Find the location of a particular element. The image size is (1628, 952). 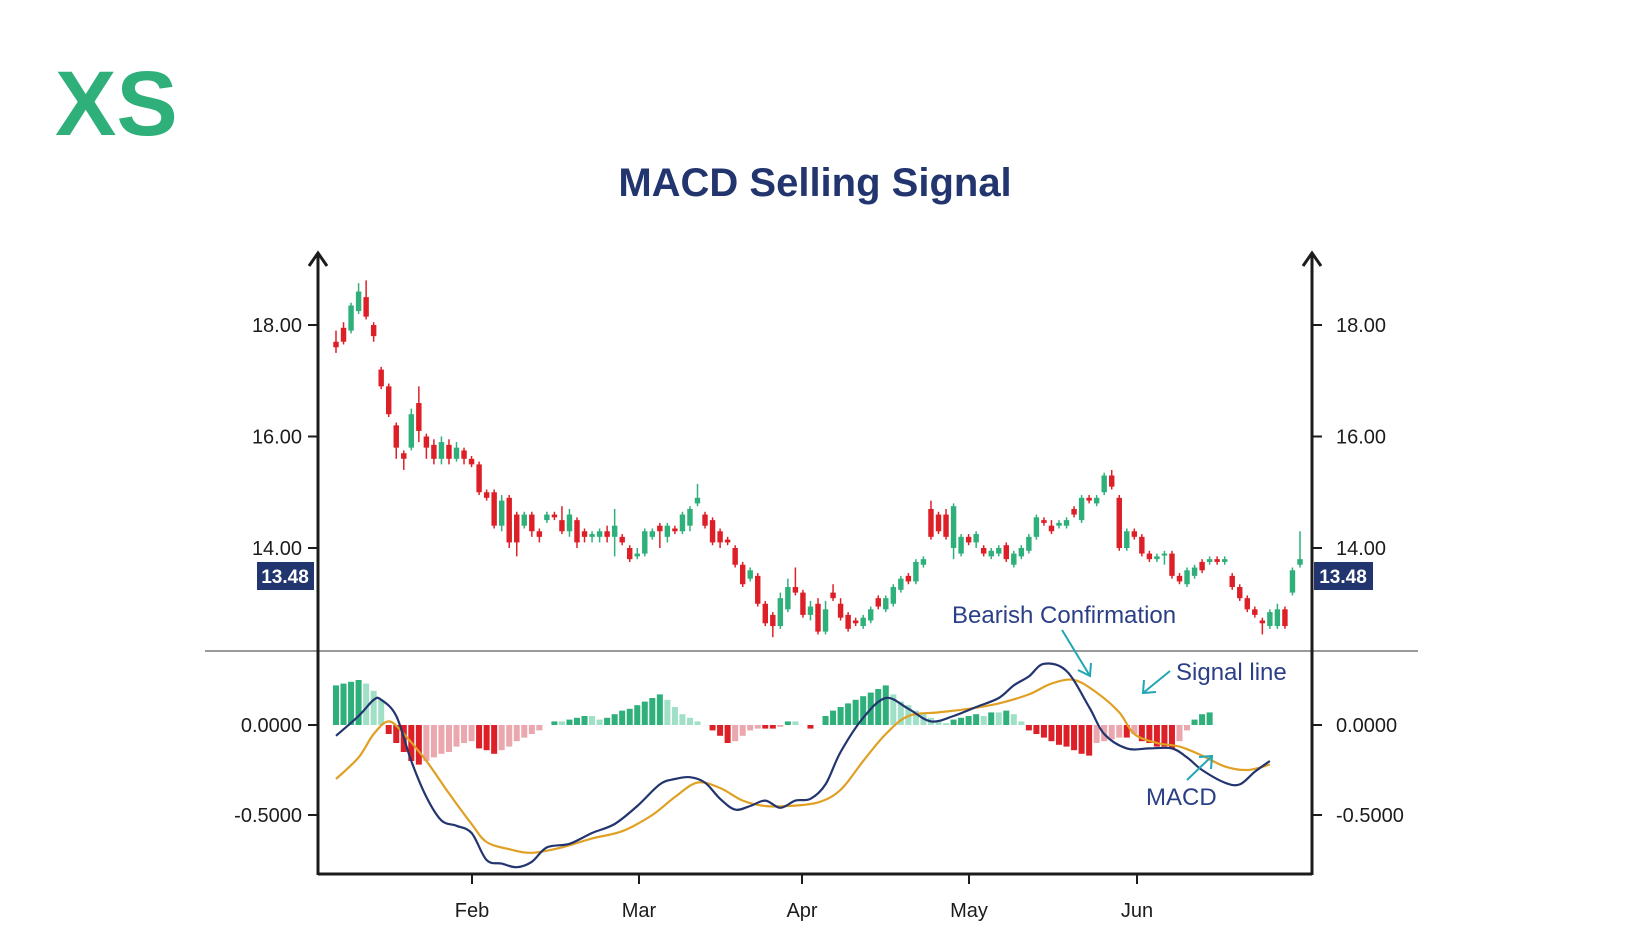

macd-line is located at coordinates (803, 765).